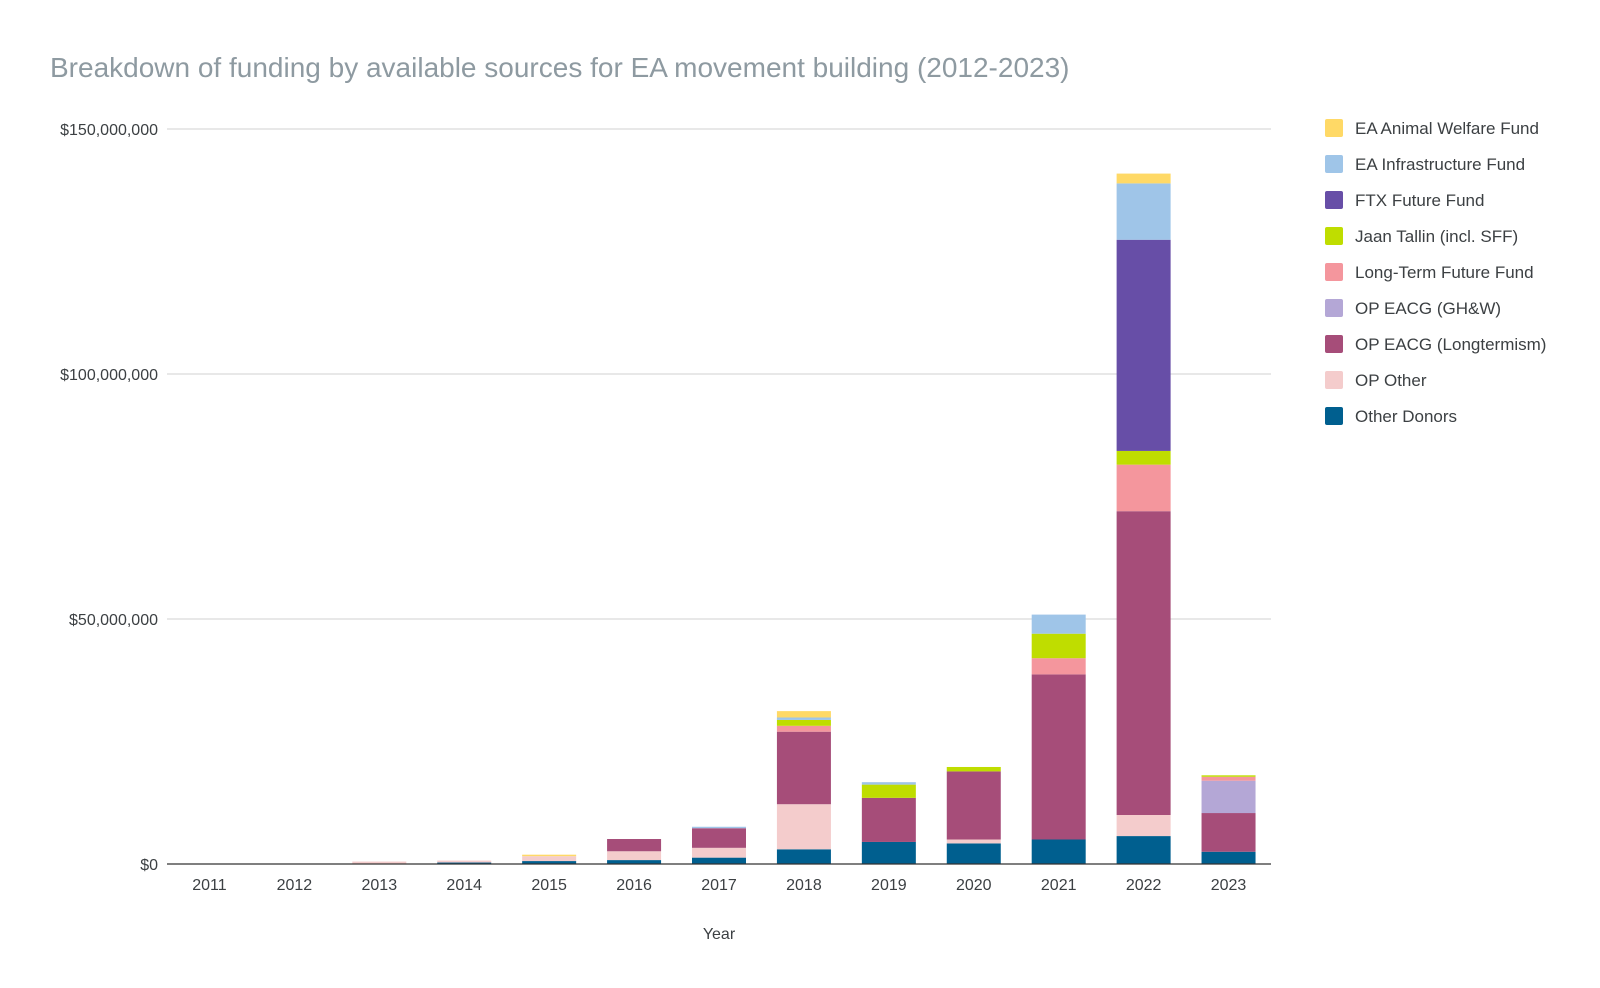 This screenshot has height=988, width=1600. I want to click on x-tick-label-2020: 2020, so click(974, 885).